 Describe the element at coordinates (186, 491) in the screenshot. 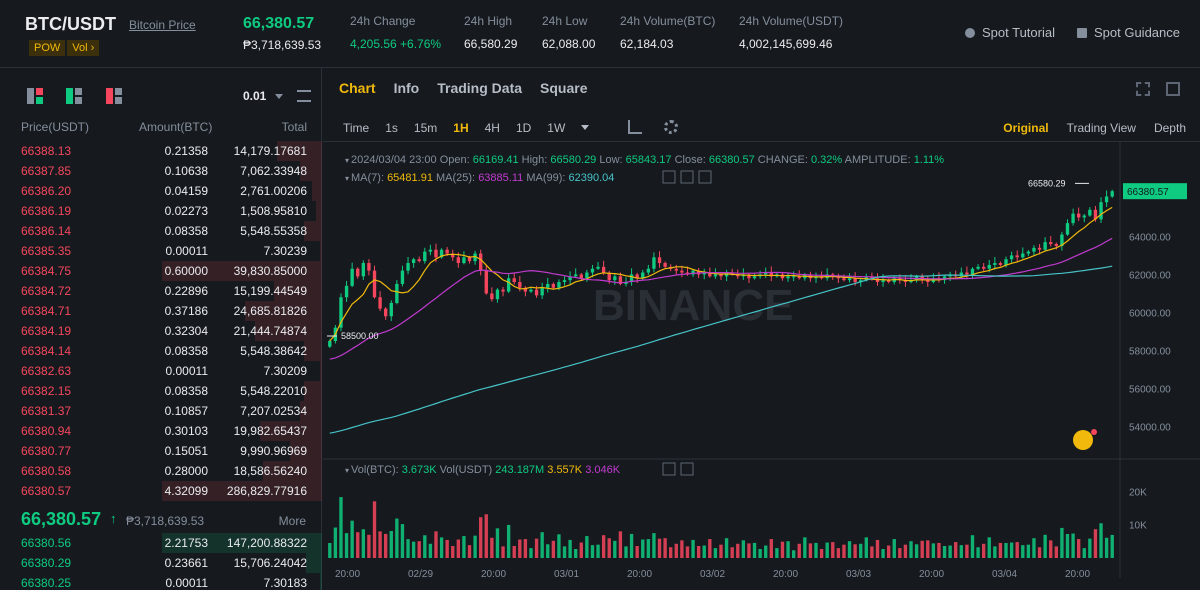

I see `row-amount: 4.32099` at that location.